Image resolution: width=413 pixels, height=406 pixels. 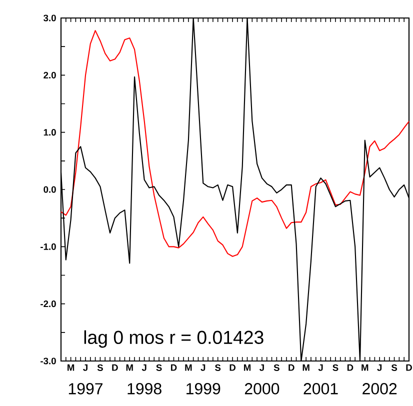 I want to click on text: 2001, so click(x=321, y=388).